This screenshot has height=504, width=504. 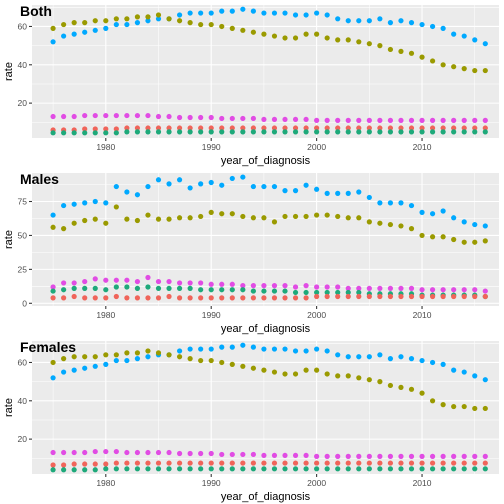 What do you see at coordinates (23, 103) in the screenshot?
I see `y-tick-label: 20` at bounding box center [23, 103].